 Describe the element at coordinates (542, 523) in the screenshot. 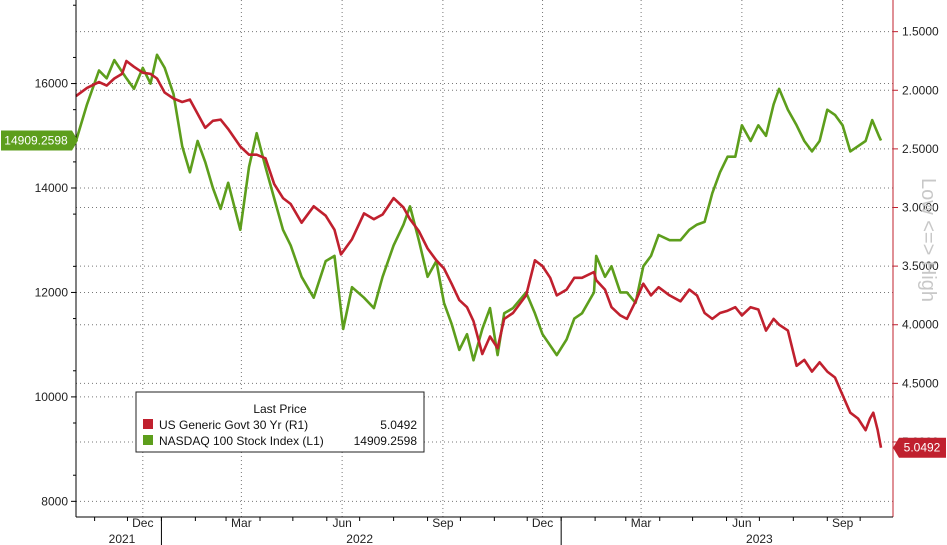

I see `x-tick-label-4: Dec` at that location.